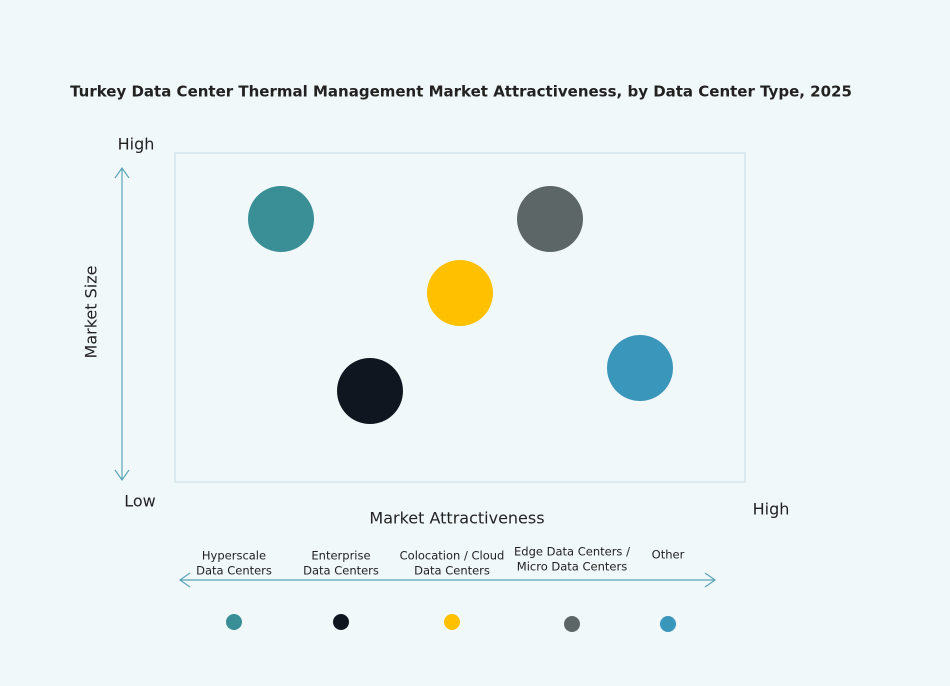 This screenshot has height=686, width=950. Describe the element at coordinates (668, 555) in the screenshot. I see `legend-label: Other` at that location.